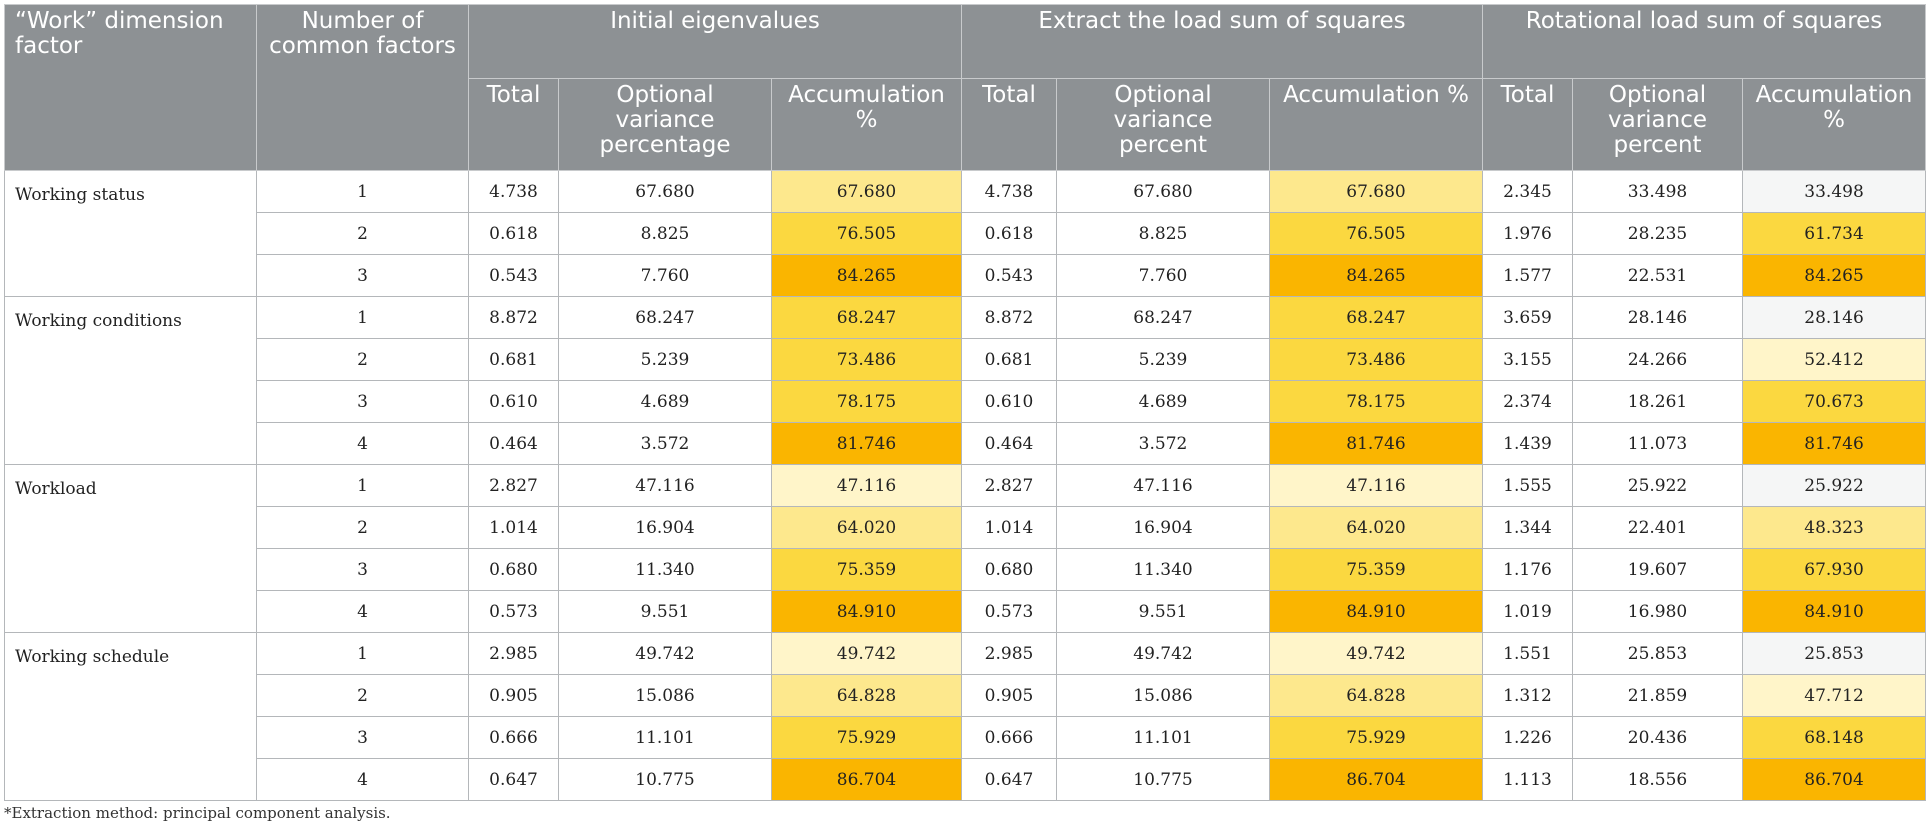 This screenshot has height=830, width=1929. What do you see at coordinates (1834, 695) in the screenshot?
I see `accumulation-cell: 47.712` at bounding box center [1834, 695].